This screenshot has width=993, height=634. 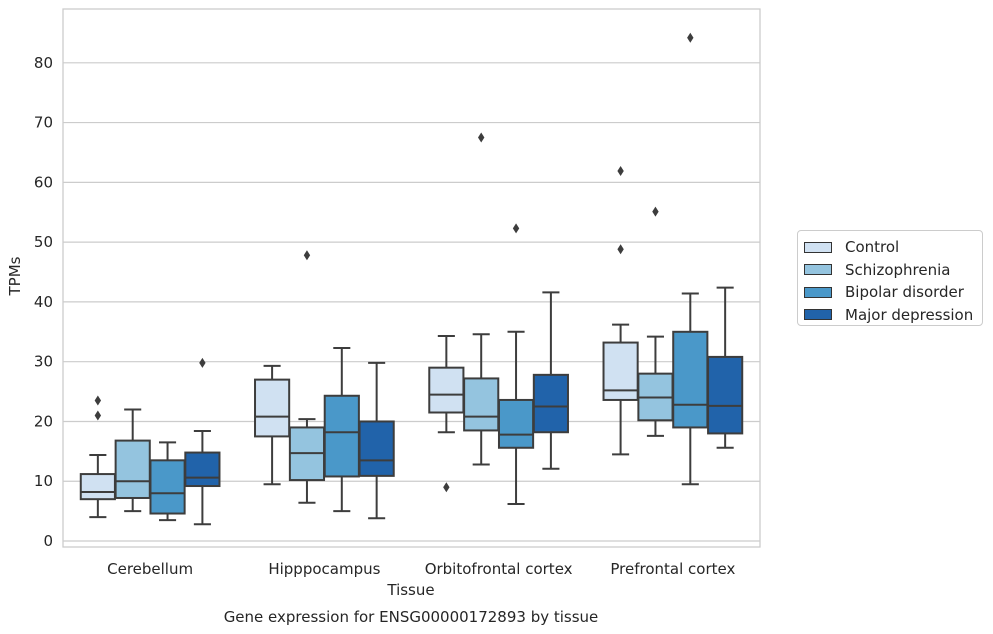 What do you see at coordinates (43, 63) in the screenshot?
I see `y-tick-label: 80` at bounding box center [43, 63].